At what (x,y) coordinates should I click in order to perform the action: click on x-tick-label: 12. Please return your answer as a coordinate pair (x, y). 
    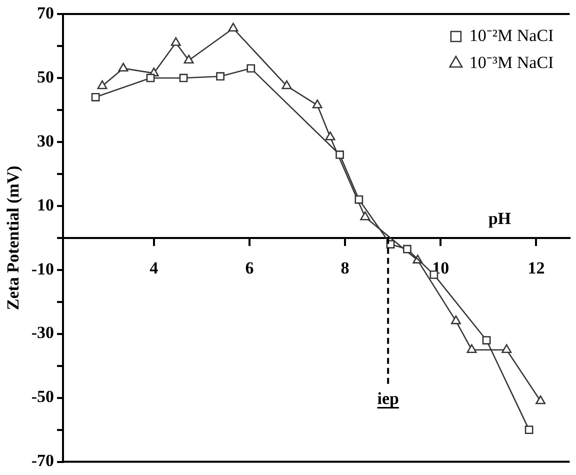
    Looking at the image, I should click on (536, 268).